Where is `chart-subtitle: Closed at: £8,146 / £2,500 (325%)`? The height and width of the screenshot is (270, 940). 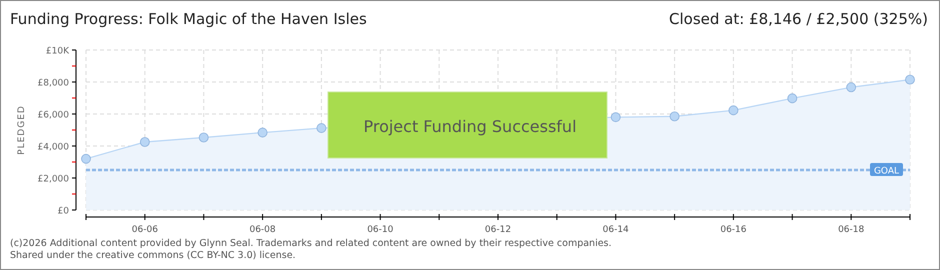 chart-subtitle: Closed at: £8,146 / £2,500 (325%) is located at coordinates (798, 19).